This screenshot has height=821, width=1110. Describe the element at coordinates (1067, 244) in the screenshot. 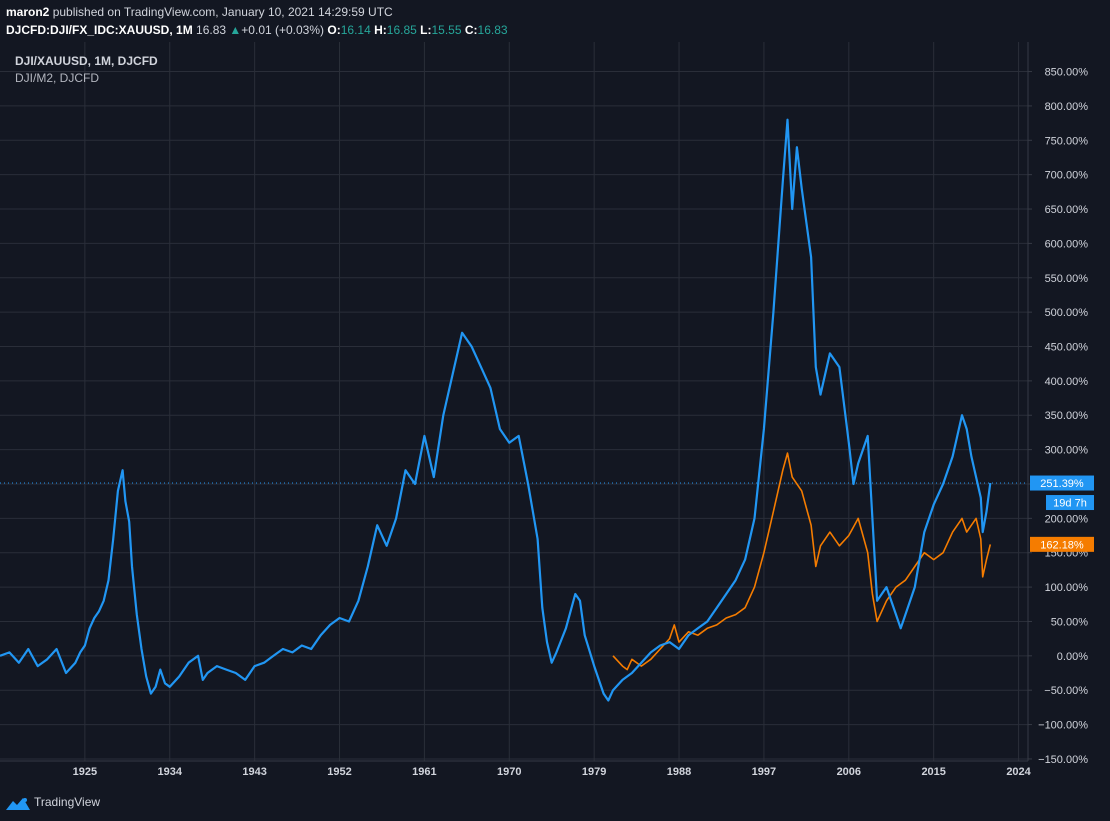

I see `y-tick-label: 600.00%` at that location.